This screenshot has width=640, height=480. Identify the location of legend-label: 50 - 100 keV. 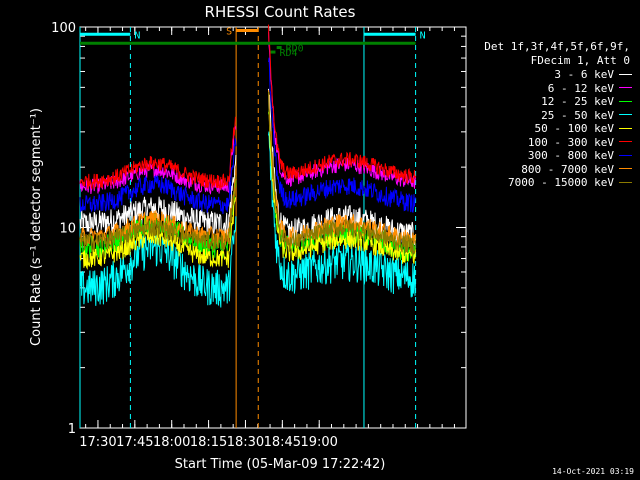
(574, 128).